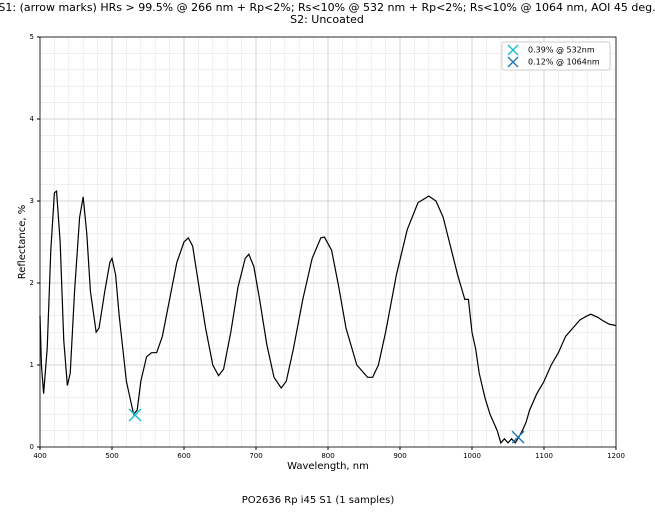  I want to click on legend-box, so click(556, 56).